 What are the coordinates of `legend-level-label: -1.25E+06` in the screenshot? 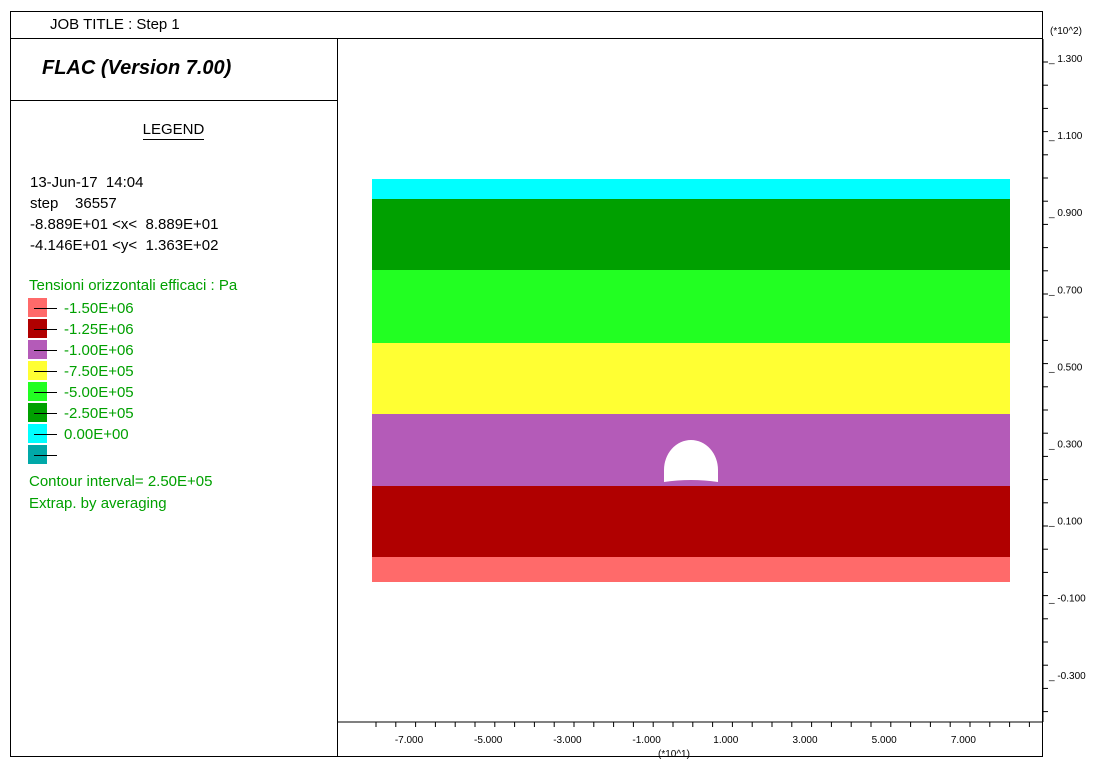 It's located at (99, 329).